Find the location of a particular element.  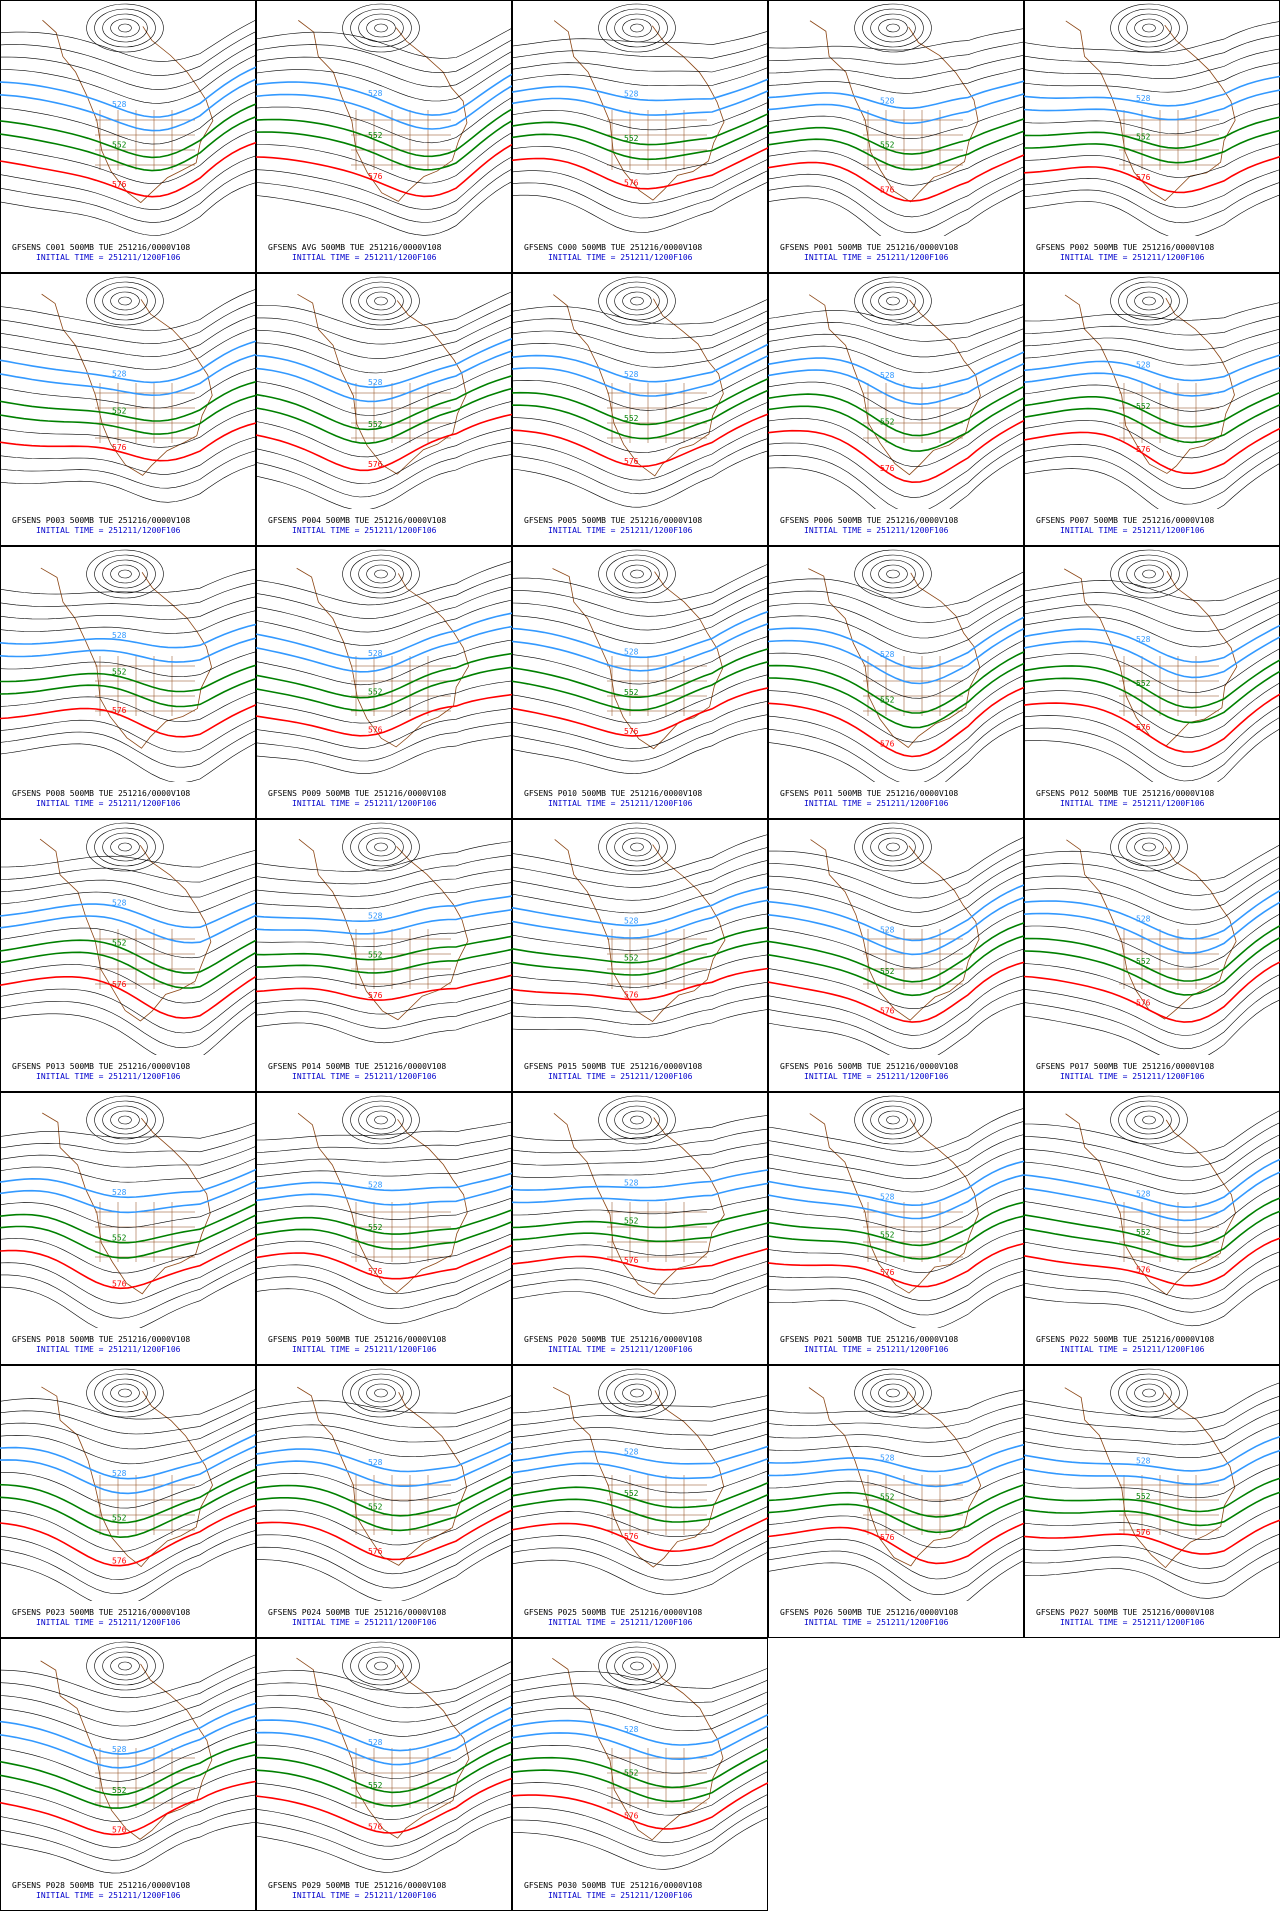

panel-border is located at coordinates (640, 682).